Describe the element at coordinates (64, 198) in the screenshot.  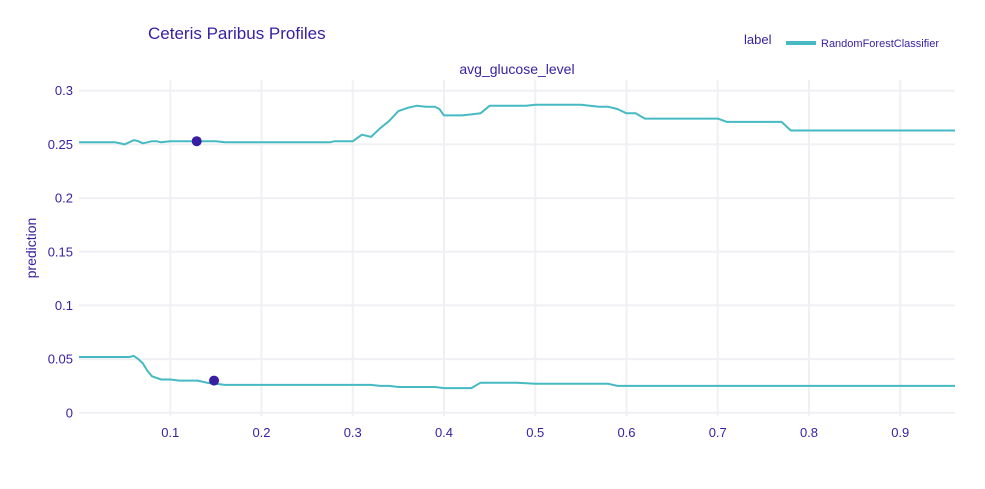
I see `y-tick-label: 0.2` at that location.